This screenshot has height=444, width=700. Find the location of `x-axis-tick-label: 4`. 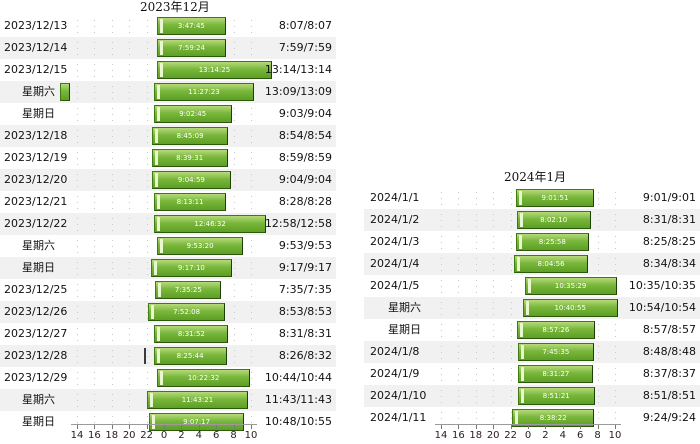

x-axis-tick-label: 4 is located at coordinates (198, 435).